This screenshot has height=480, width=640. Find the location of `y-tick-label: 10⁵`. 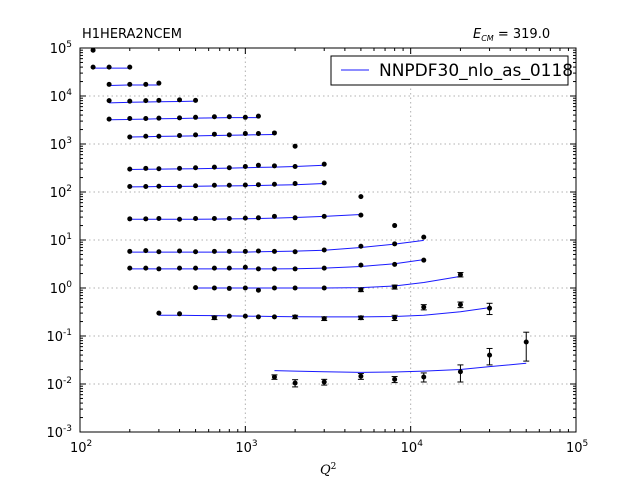

y-tick-label: 10⁵ is located at coordinates (61, 48).